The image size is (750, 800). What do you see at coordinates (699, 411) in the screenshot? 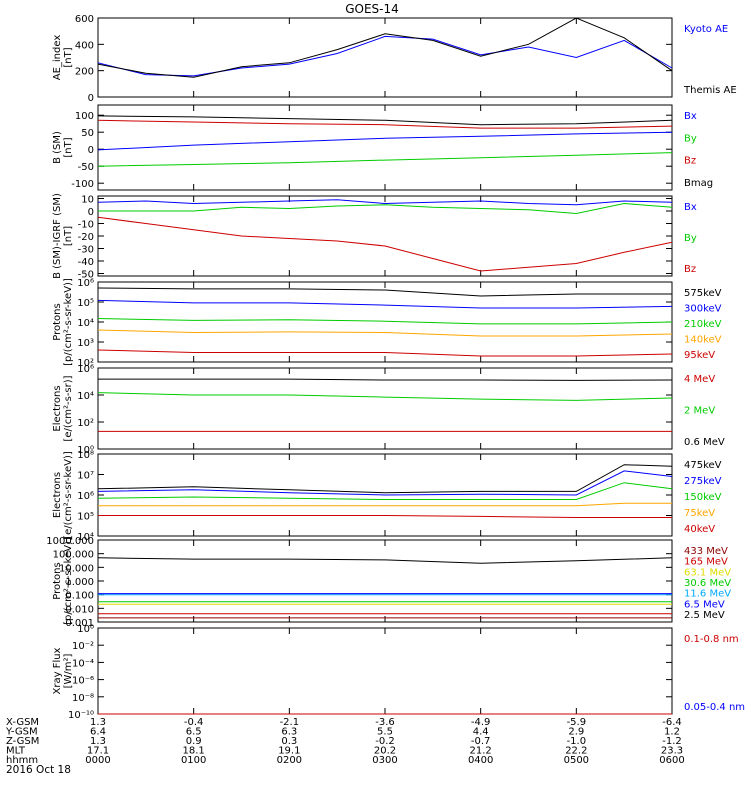
I see `legend-entry: 2 MeV` at bounding box center [699, 411].